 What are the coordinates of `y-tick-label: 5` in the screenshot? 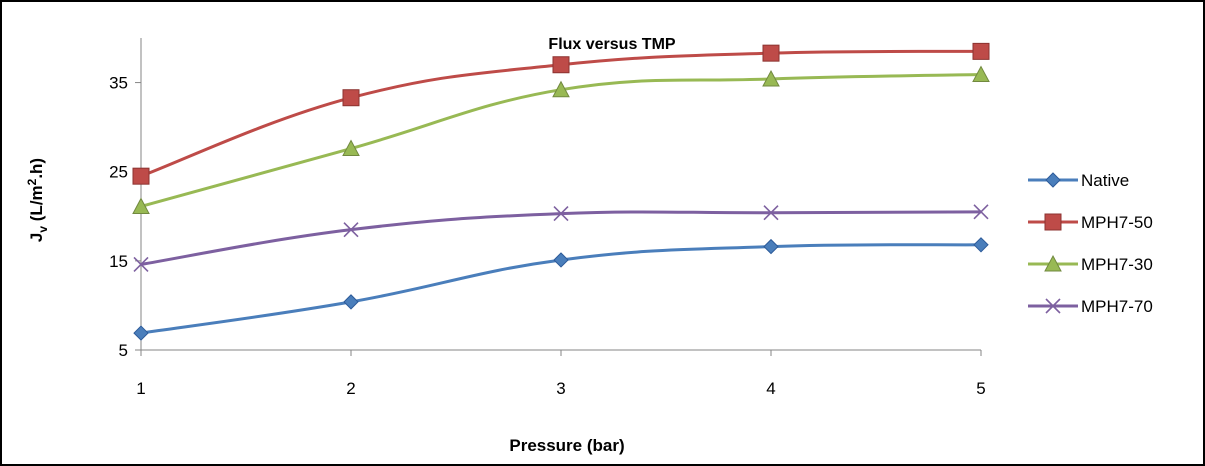 It's located at (123, 350).